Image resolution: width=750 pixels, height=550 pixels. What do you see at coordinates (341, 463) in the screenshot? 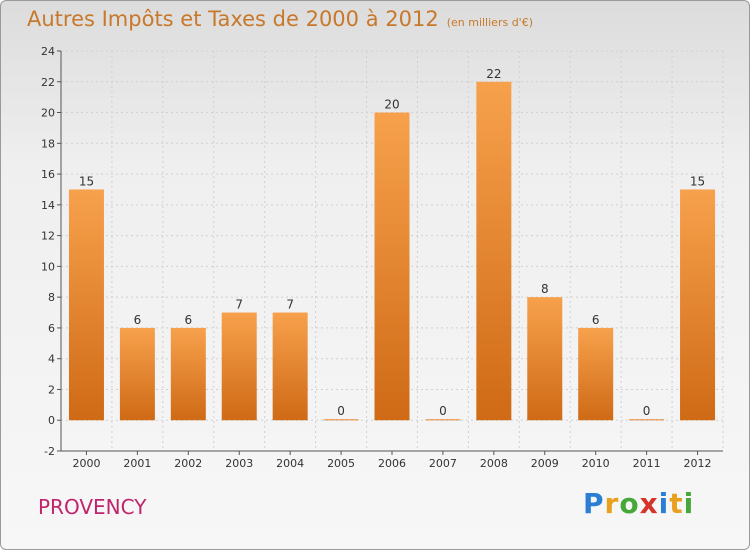
I see `x-tick-label-2005: 2005` at bounding box center [341, 463].